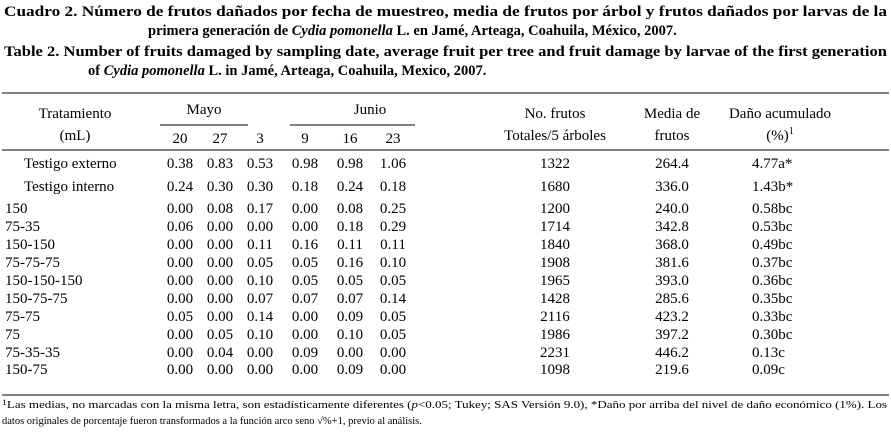  I want to click on value-cell: 0.04, so click(220, 353).